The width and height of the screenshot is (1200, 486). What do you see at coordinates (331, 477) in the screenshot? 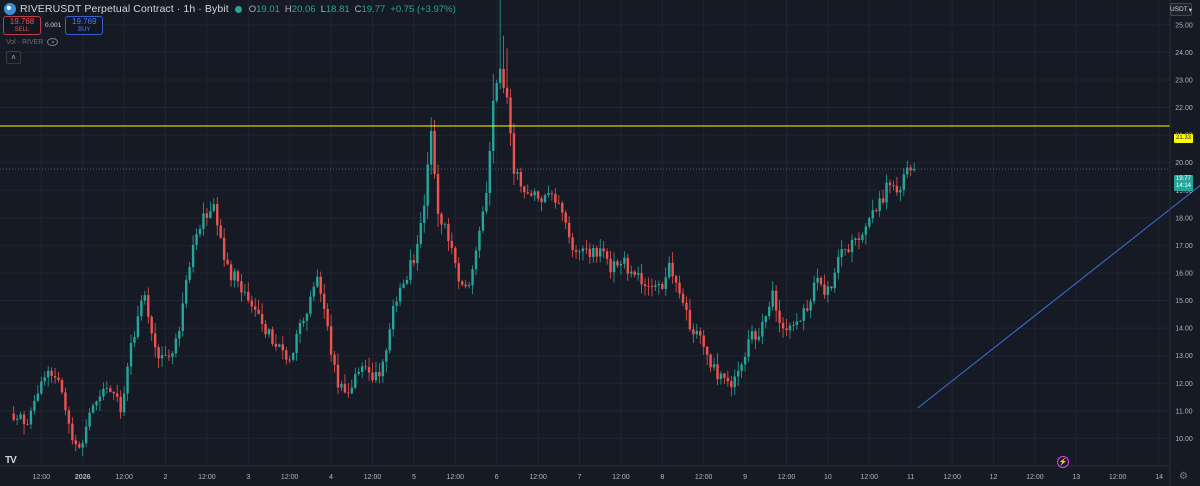
I see `x-tick-label: 4` at bounding box center [331, 477].